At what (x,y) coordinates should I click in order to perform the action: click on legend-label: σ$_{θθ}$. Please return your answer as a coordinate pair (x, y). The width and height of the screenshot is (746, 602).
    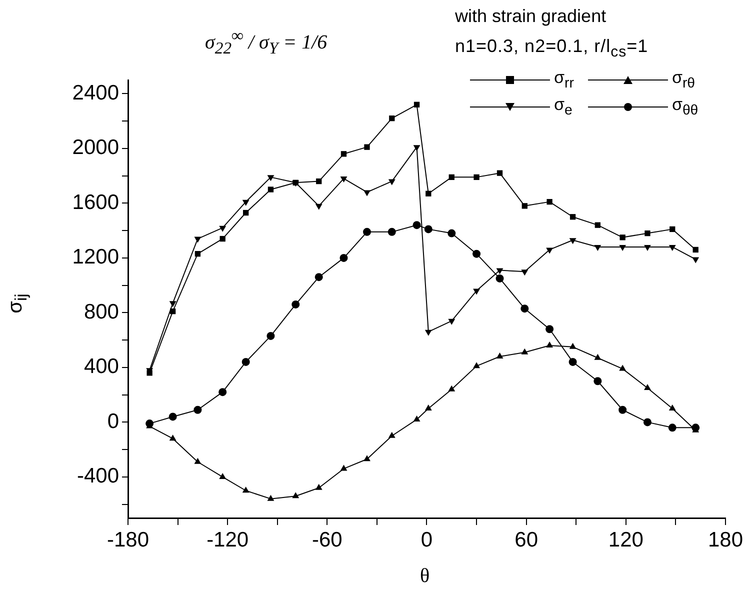
    Looking at the image, I should click on (685, 107).